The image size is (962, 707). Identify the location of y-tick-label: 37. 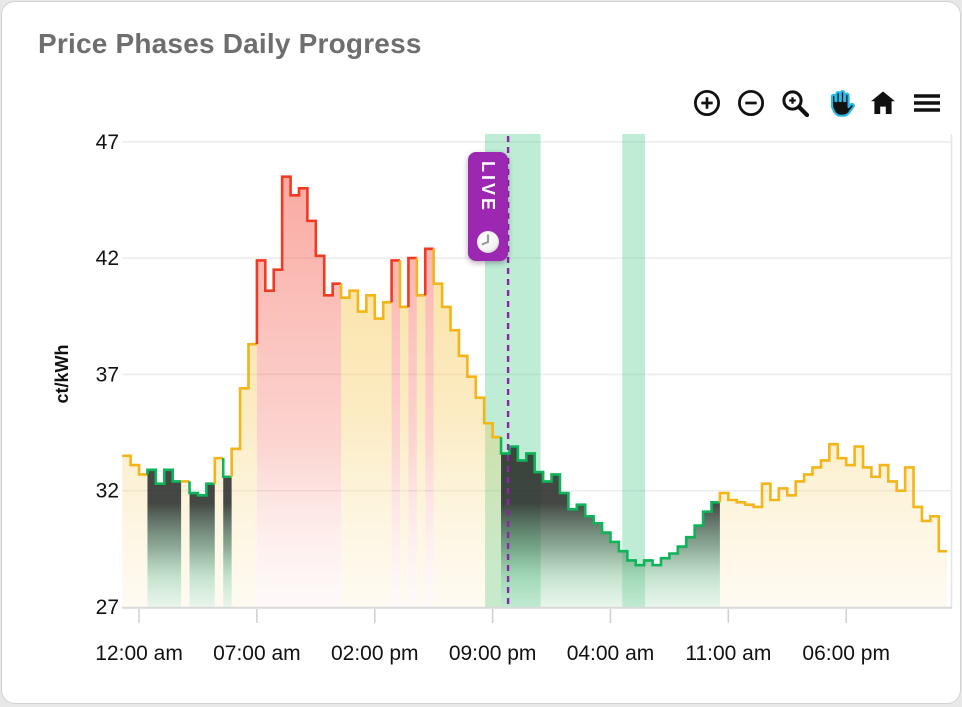
(107, 374).